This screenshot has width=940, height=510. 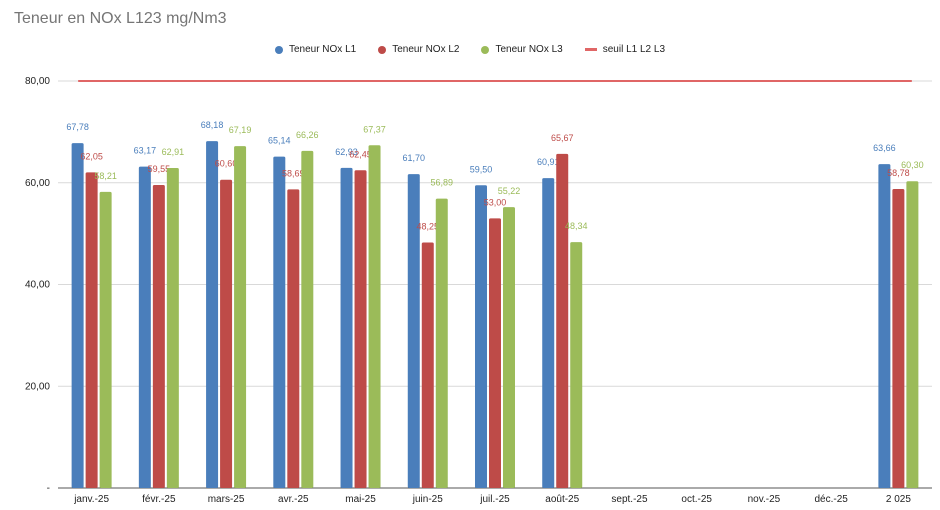 What do you see at coordinates (884, 148) in the screenshot?
I see `data-label: 63,66` at bounding box center [884, 148].